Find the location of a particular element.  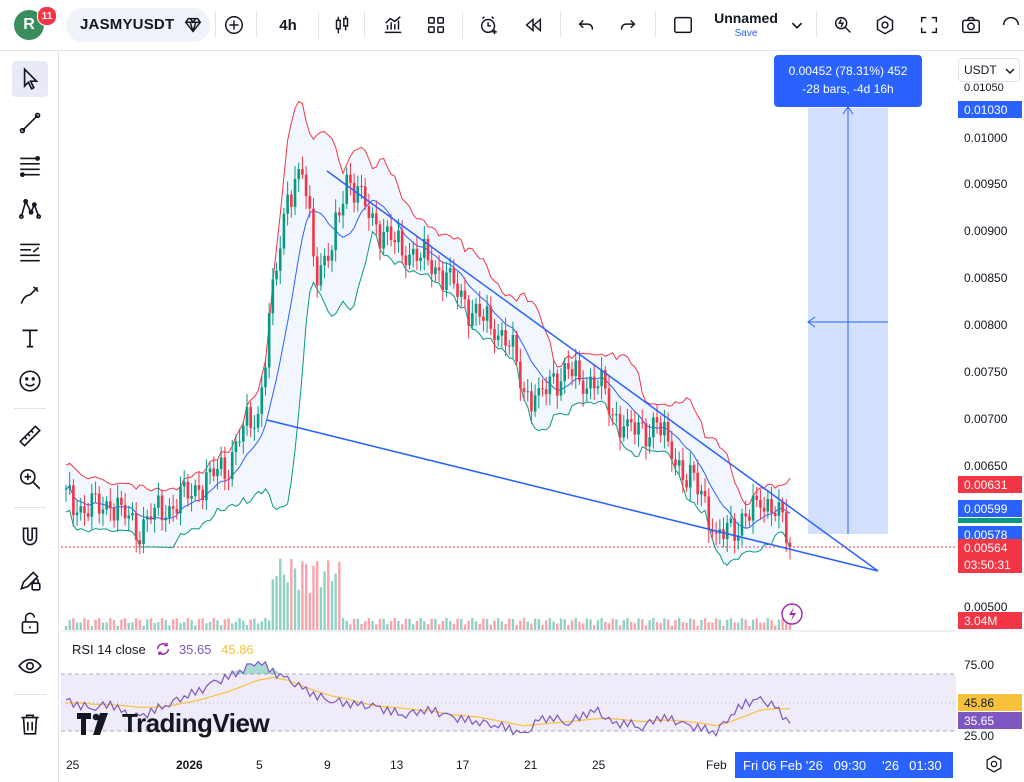

publish-icon is located at coordinates (1011, 25).